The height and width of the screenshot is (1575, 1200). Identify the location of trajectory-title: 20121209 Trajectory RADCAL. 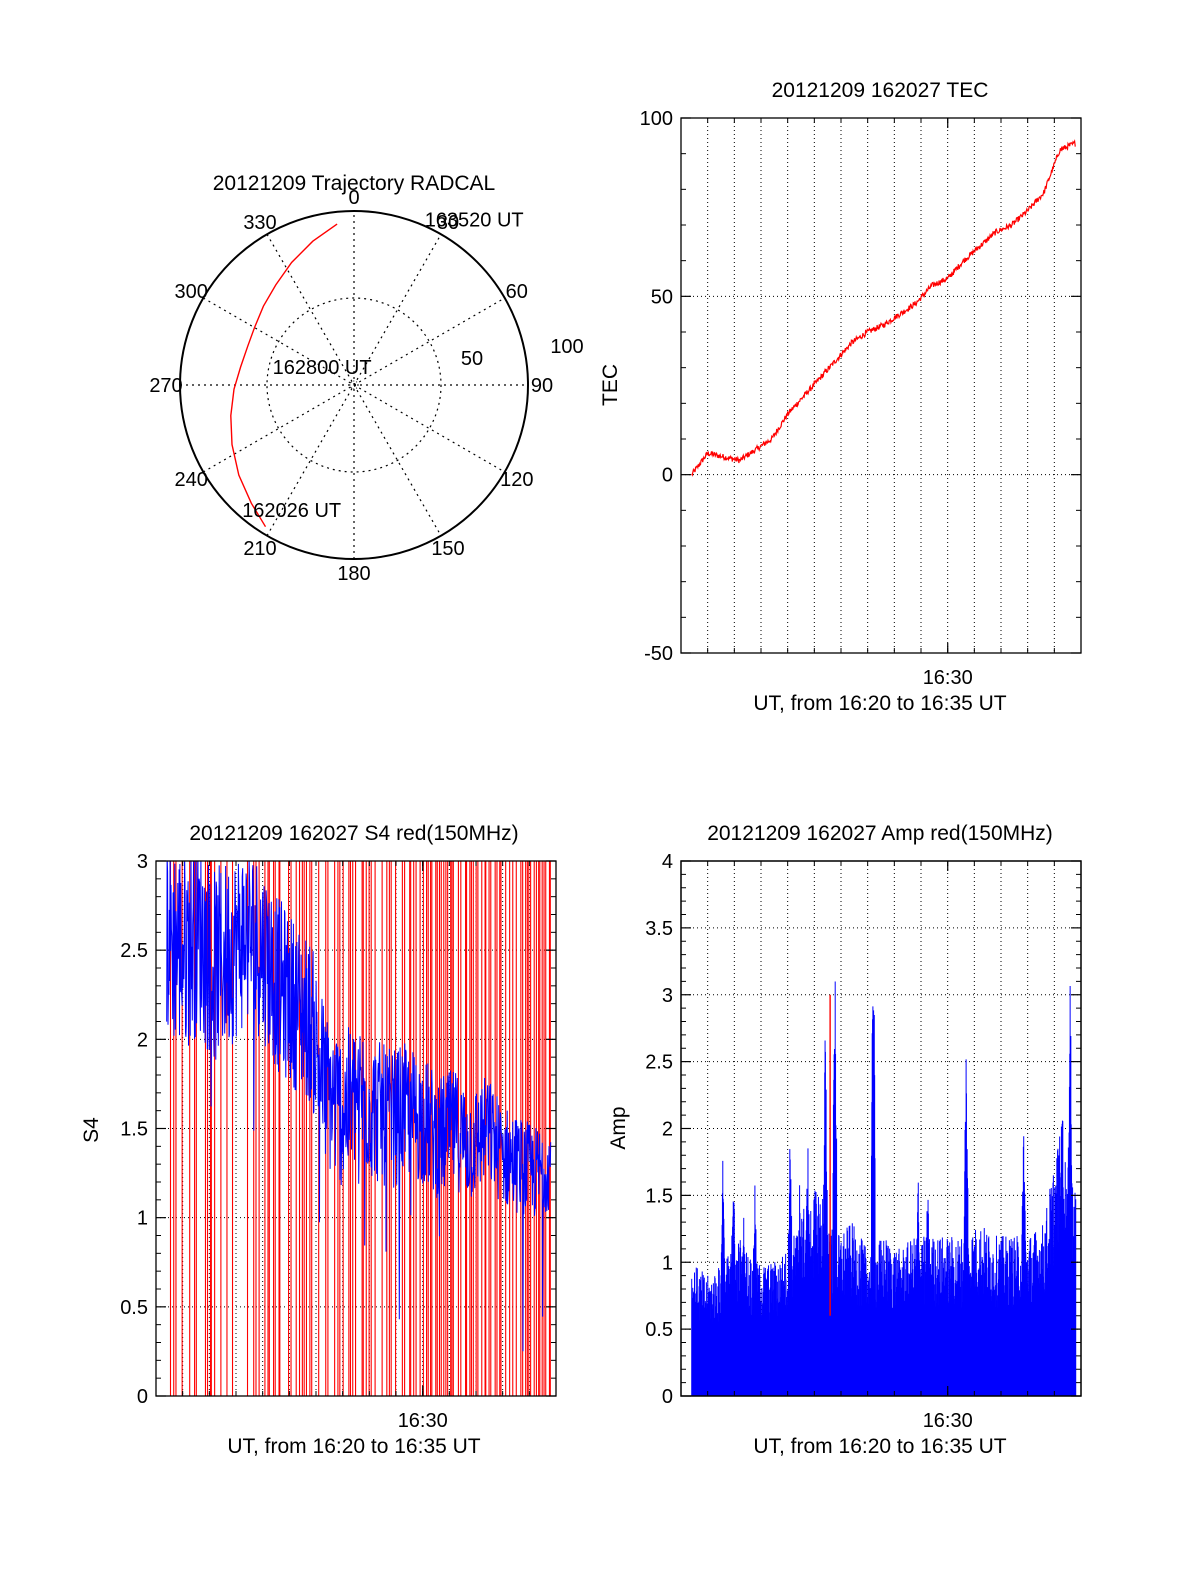
(354, 183).